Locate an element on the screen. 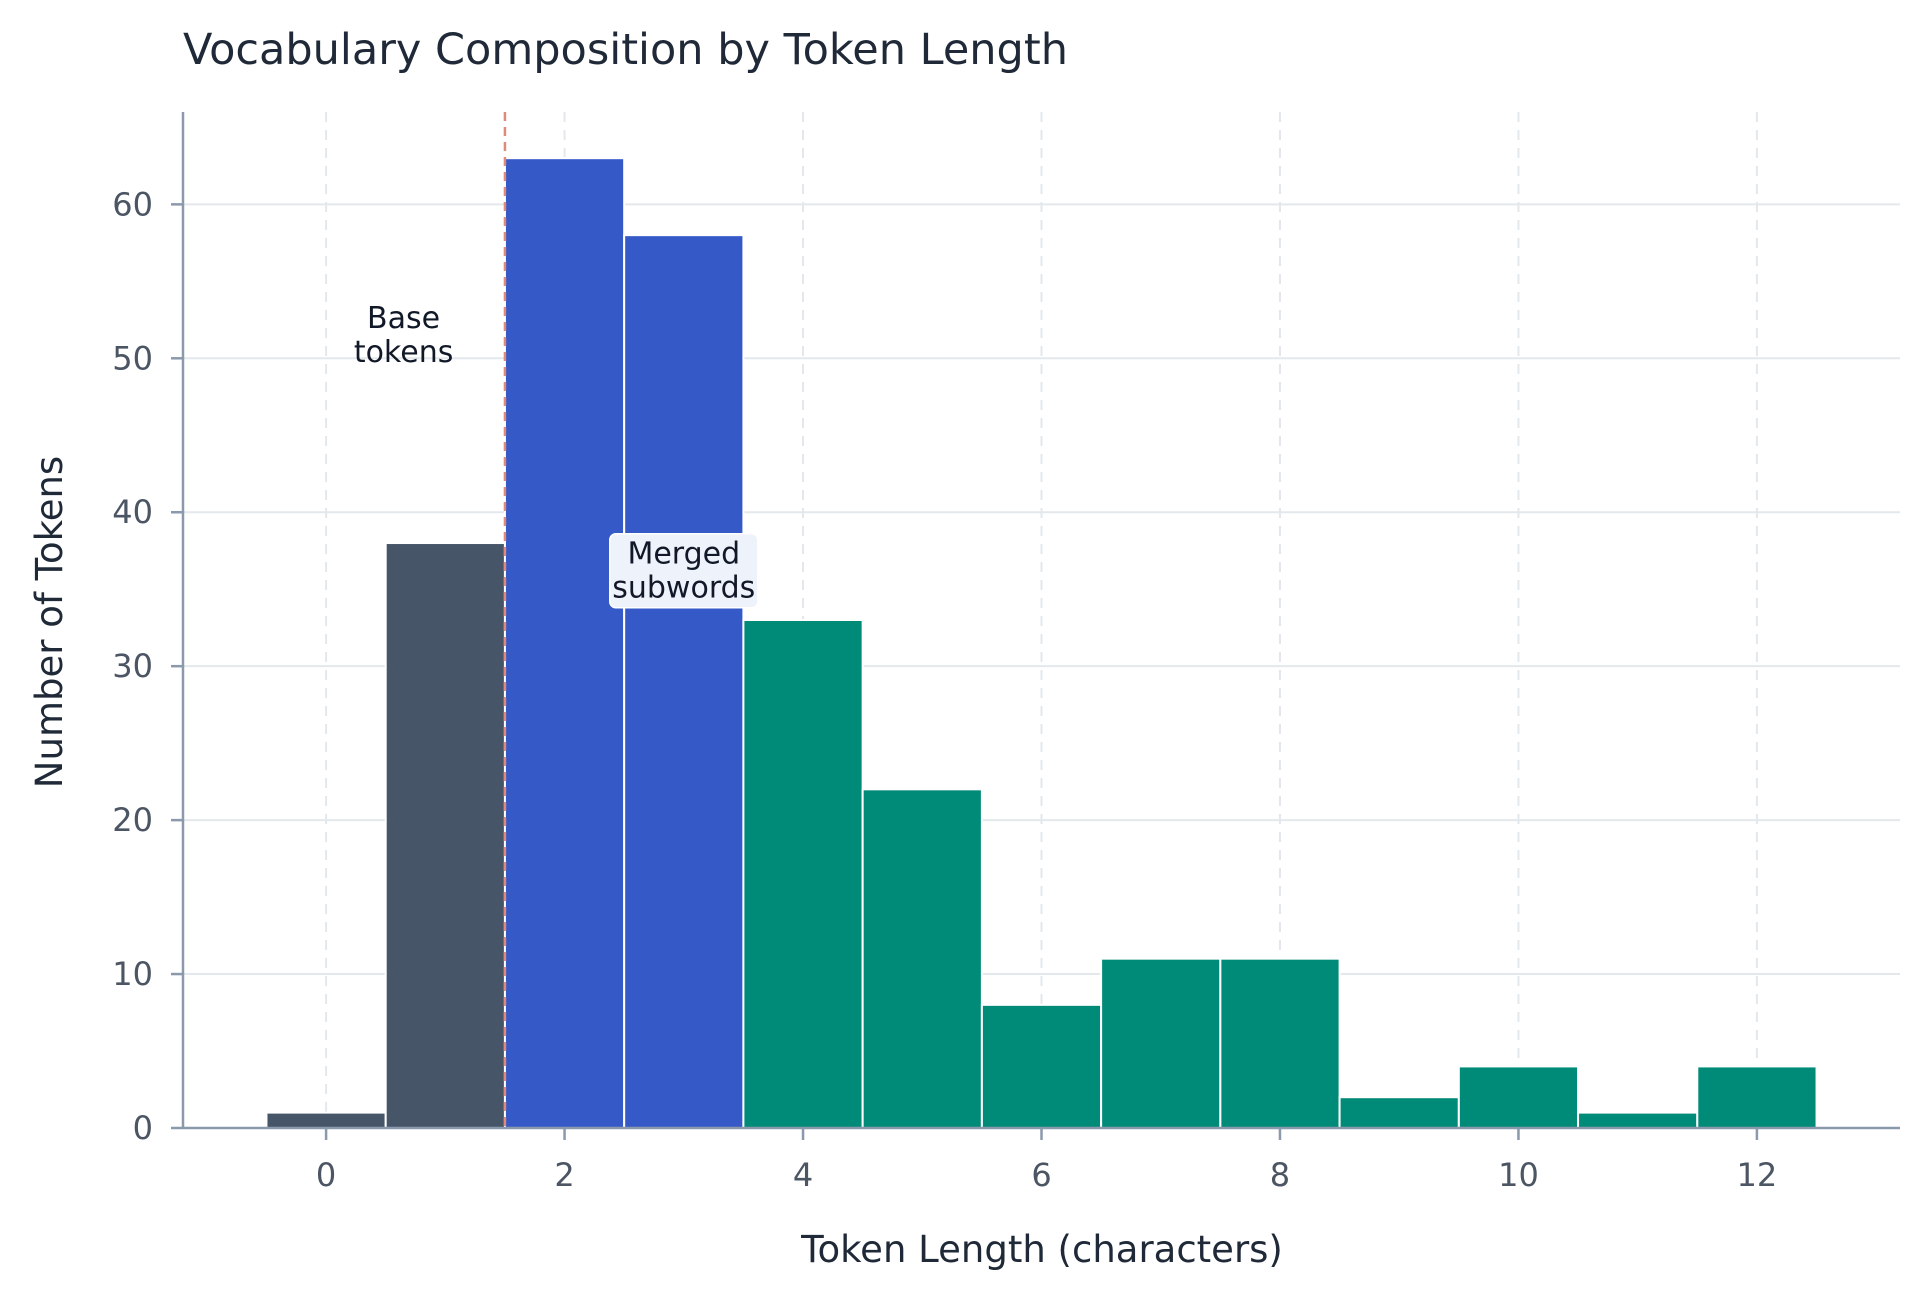  x-tick-label: 0 is located at coordinates (326, 1175).